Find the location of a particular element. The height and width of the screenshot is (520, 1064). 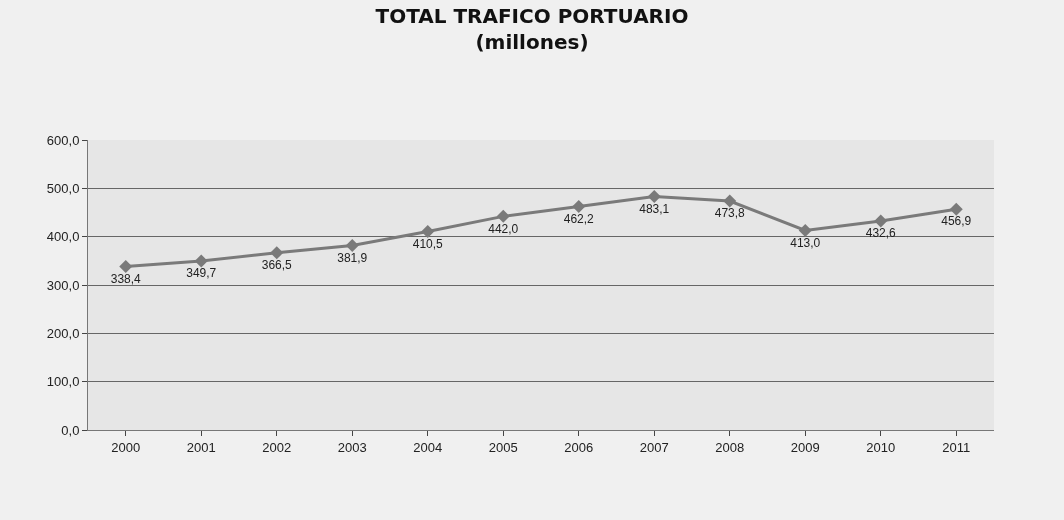

x-tick-label: 2002 is located at coordinates (277, 447).